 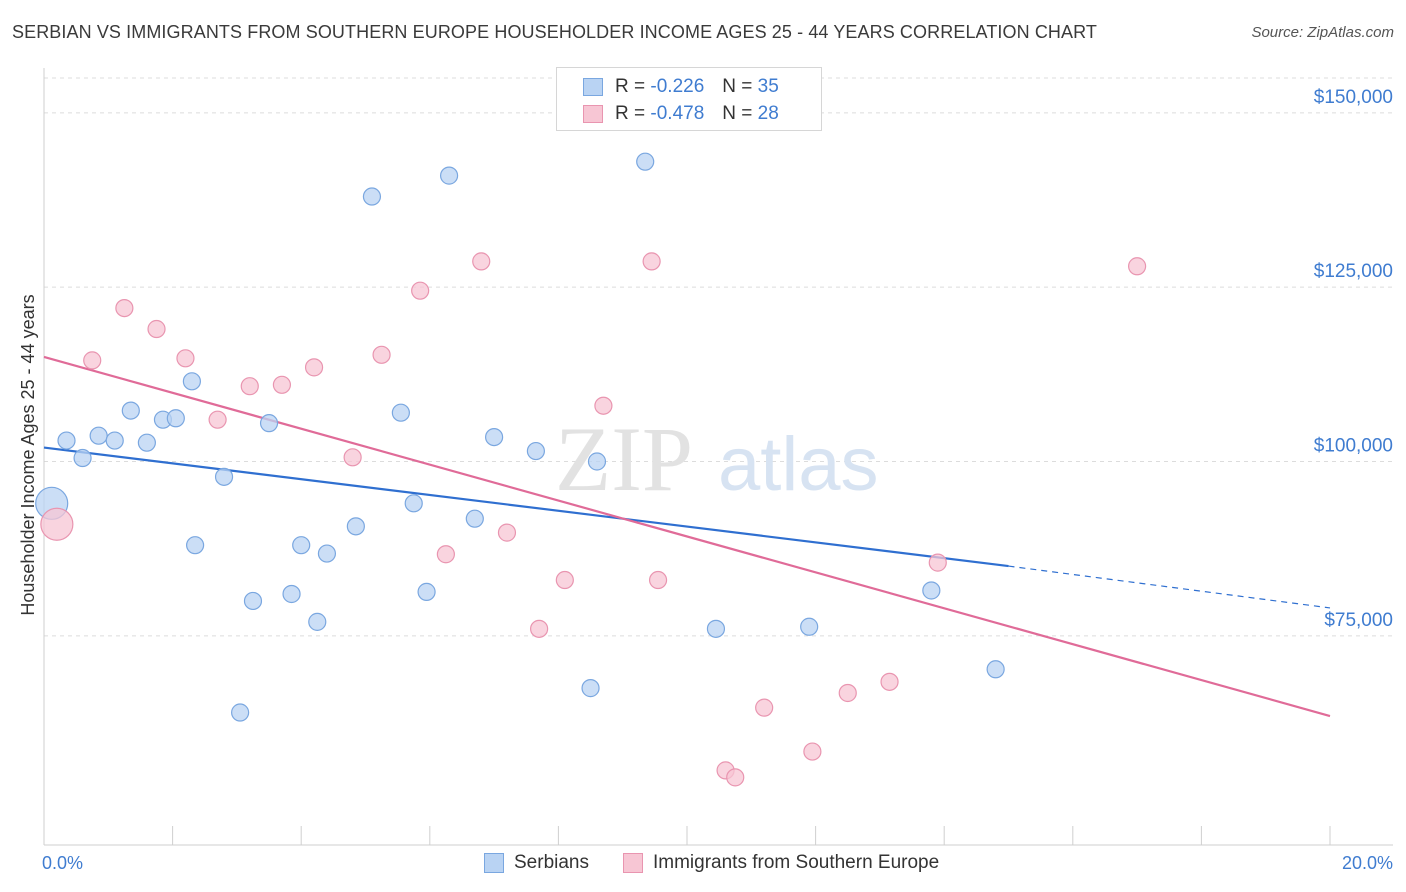 I want to click on source-label: Source: ZipAtlas.com, so click(x=1322, y=32).